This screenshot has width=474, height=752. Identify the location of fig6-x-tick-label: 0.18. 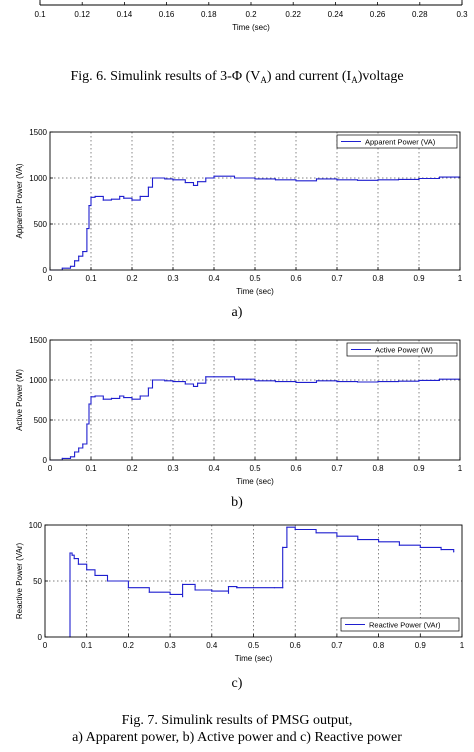
(209, 14).